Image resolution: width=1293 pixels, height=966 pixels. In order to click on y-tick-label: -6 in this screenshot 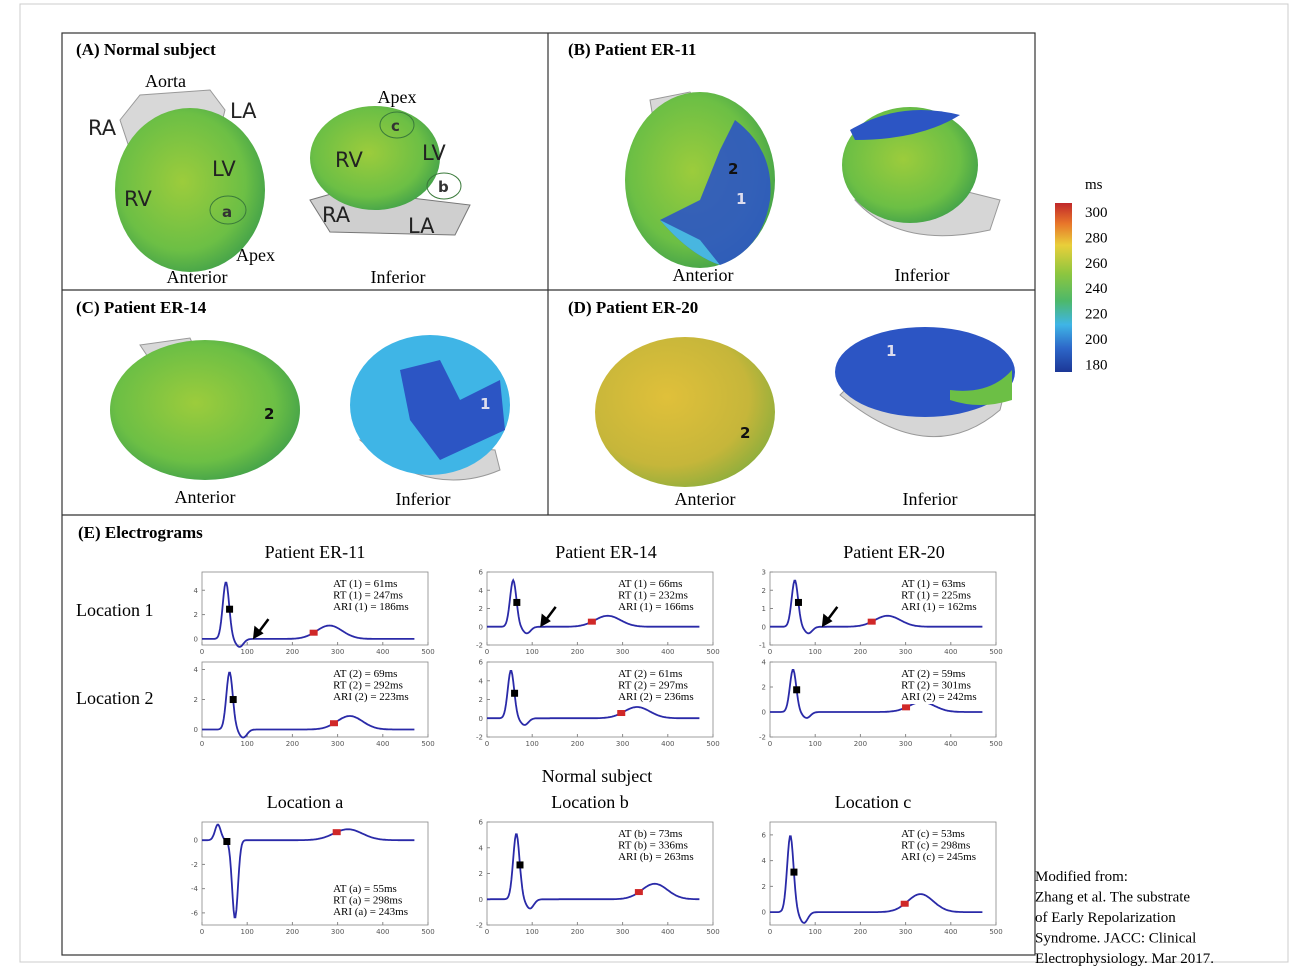, I will do `click(195, 913)`.